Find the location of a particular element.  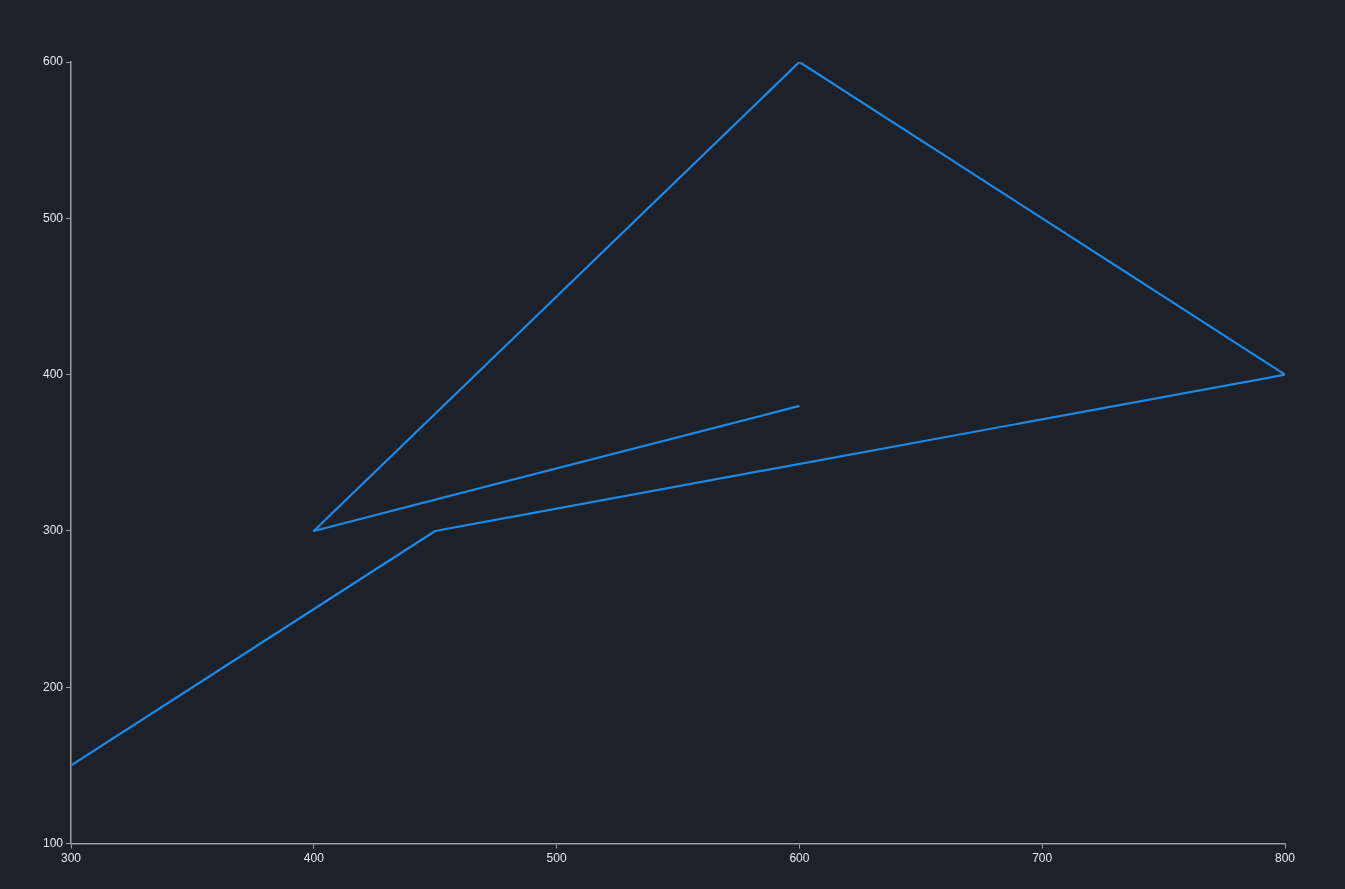

y-tick-label: 300 is located at coordinates (53, 530).